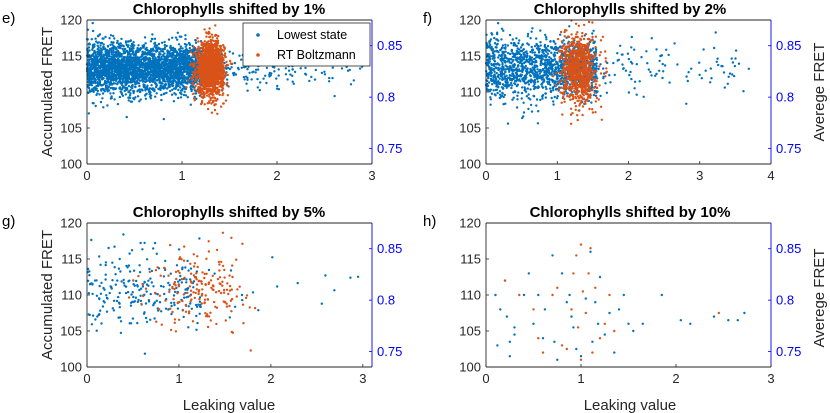  I want to click on panel-label-e: e), so click(8, 18).